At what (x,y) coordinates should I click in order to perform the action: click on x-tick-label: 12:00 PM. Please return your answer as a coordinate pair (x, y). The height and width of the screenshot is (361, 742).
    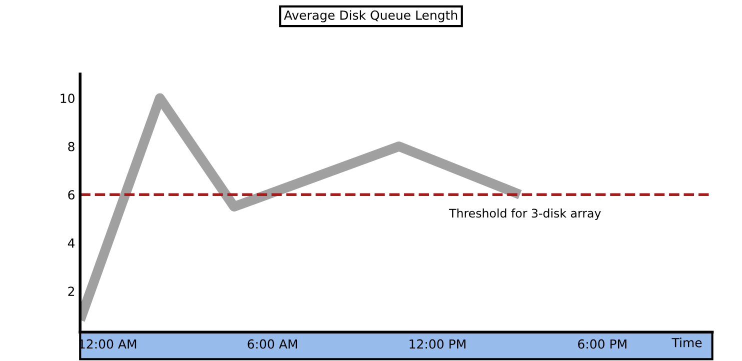
    Looking at the image, I should click on (438, 344).